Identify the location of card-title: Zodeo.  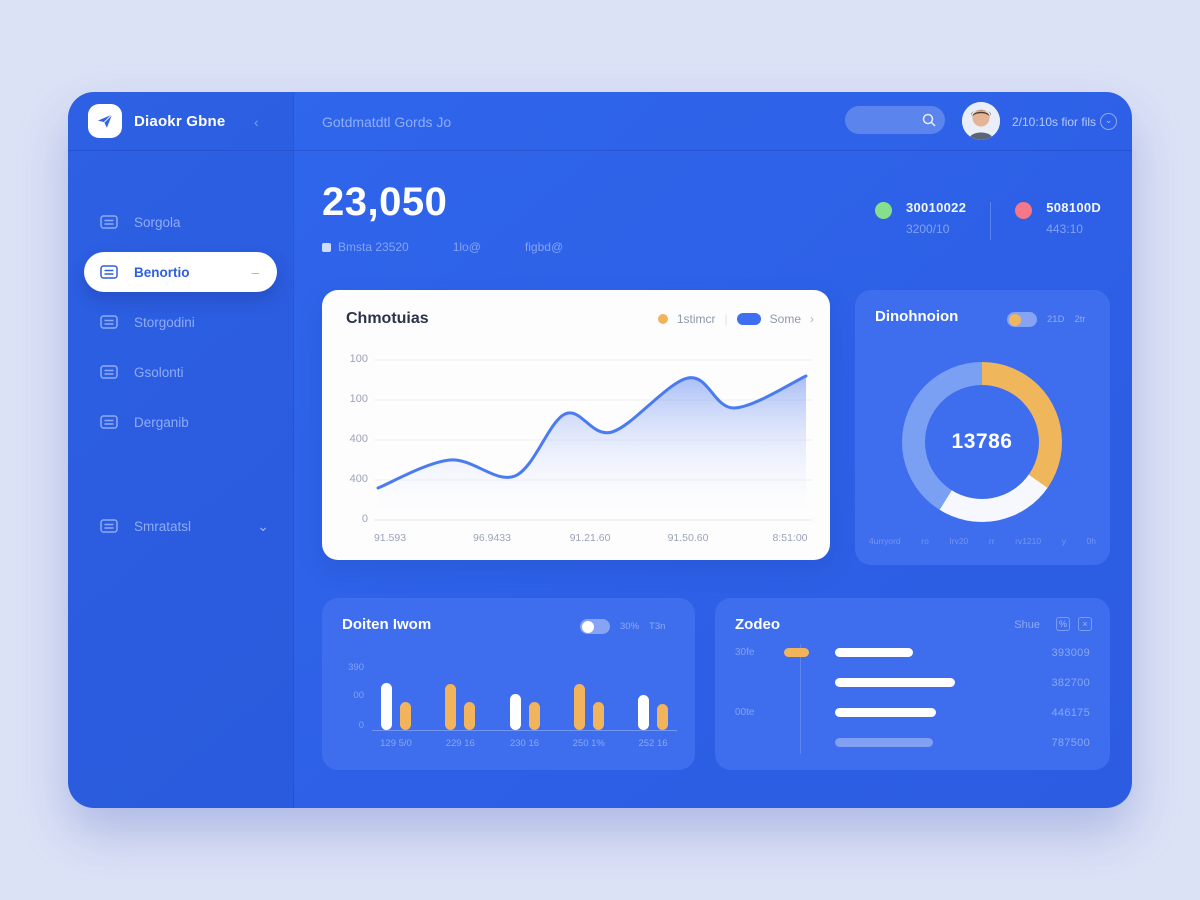
(757, 624).